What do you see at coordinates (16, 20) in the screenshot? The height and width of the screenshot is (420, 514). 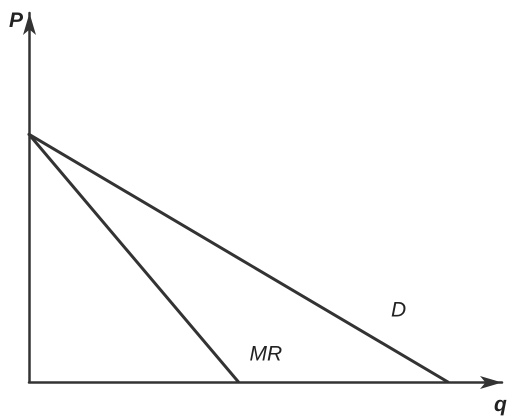 I see `y-axis-title: P` at bounding box center [16, 20].